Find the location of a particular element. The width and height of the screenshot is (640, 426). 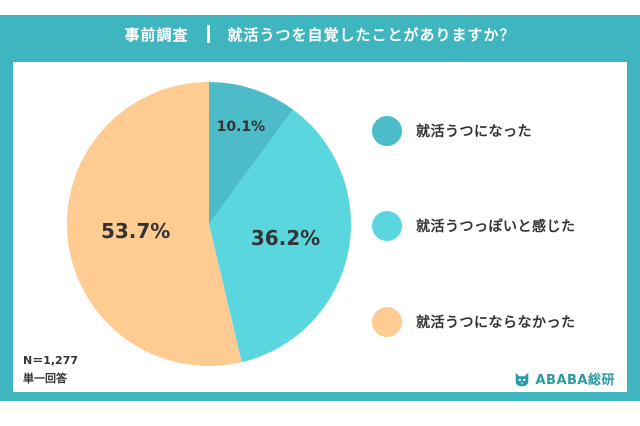

dog-icon is located at coordinates (522, 379).